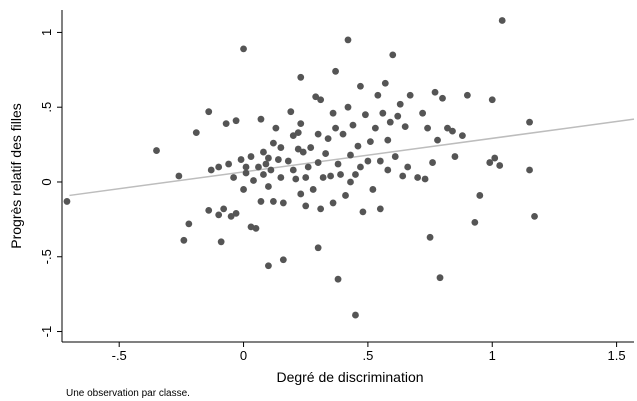  What do you see at coordinates (617, 355) in the screenshot?
I see `x-tick-label: 1.5` at bounding box center [617, 355].